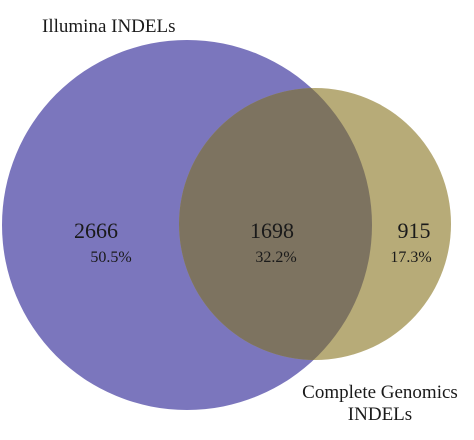 The height and width of the screenshot is (440, 474). Describe the element at coordinates (380, 392) in the screenshot. I see `complete-genomics-label-line1: Complete Genomics` at that location.